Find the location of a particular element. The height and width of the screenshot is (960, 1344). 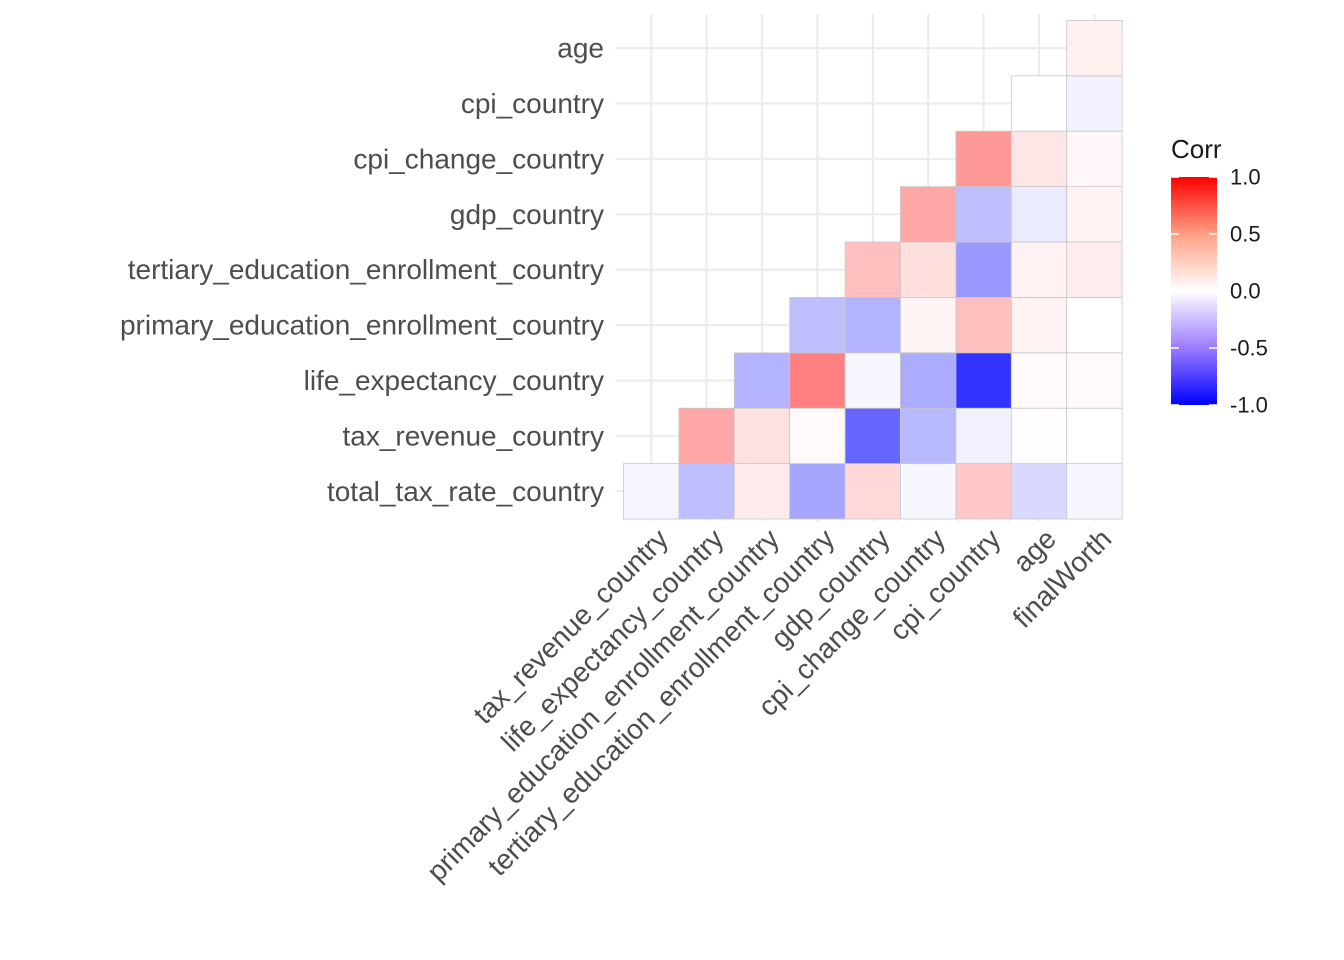

y-tick-label: primary_education_enrollment_country is located at coordinates (362, 325).